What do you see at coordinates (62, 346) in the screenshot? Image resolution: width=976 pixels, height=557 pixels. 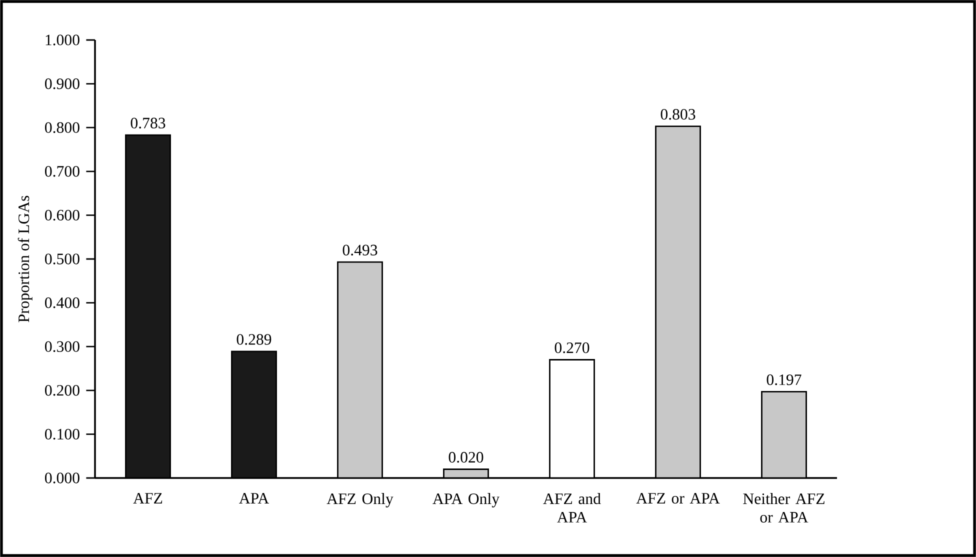 I see `y-tick-label: 0.300` at bounding box center [62, 346].